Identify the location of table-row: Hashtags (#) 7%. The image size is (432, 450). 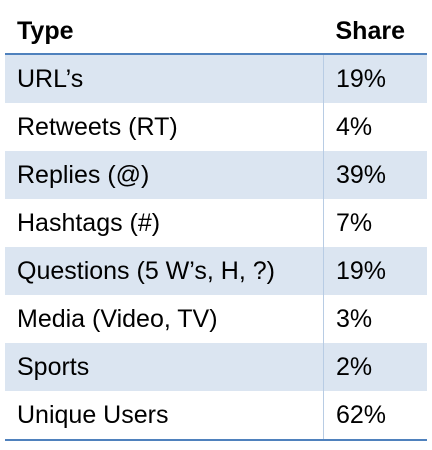
(216, 223).